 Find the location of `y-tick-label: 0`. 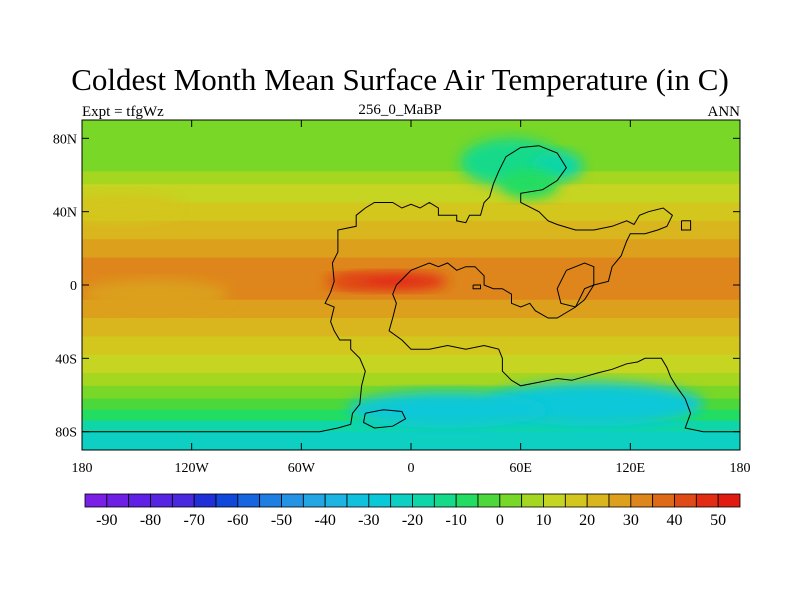

y-tick-label: 0 is located at coordinates (73, 286).